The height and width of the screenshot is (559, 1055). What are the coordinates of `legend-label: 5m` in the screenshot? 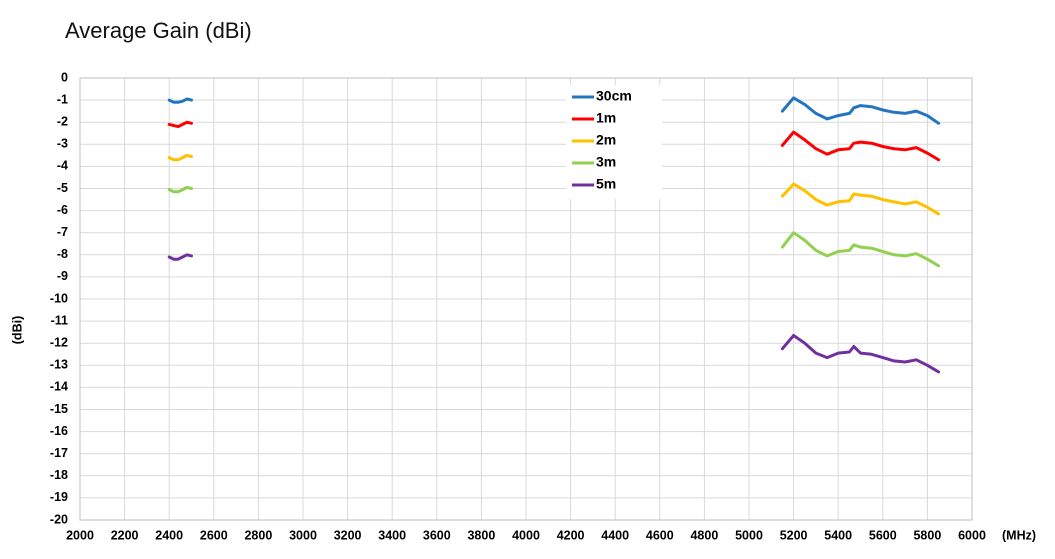 It's located at (606, 184).